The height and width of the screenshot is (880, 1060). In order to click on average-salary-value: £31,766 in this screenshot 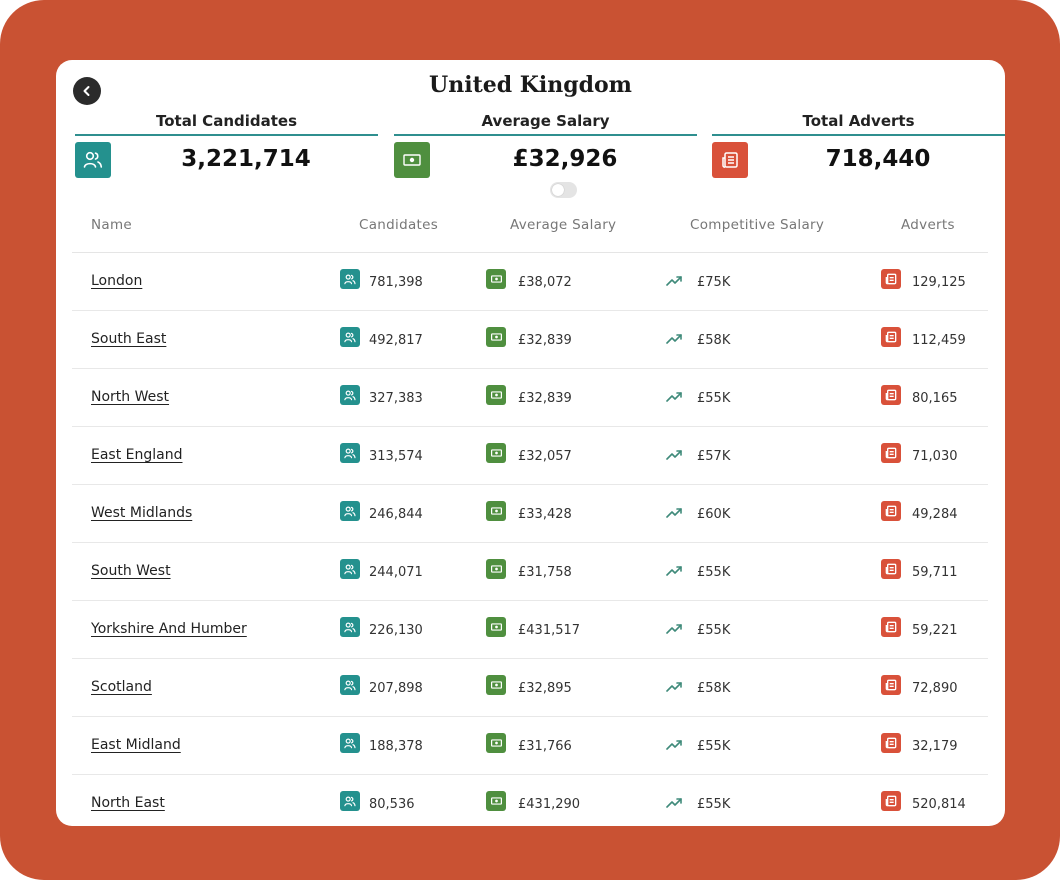, I will do `click(545, 746)`.